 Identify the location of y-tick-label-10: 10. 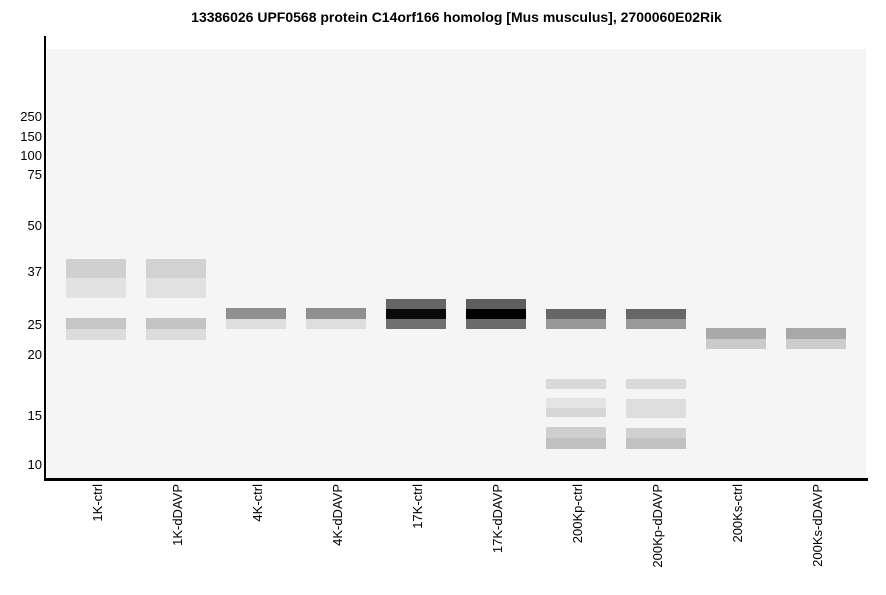
(34, 464).